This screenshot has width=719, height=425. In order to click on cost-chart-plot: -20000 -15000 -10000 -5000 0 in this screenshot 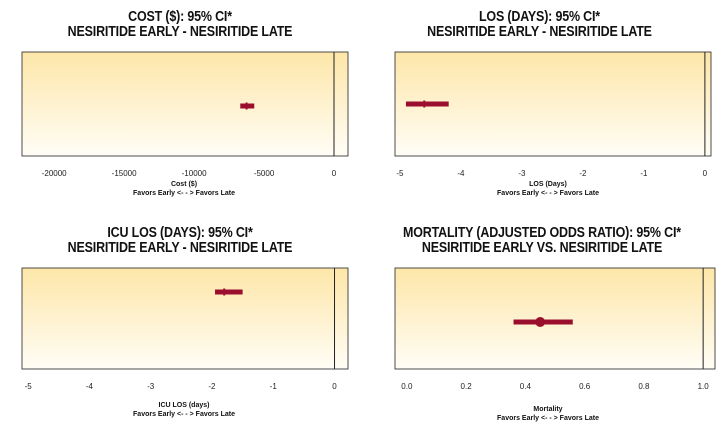, I will do `click(185, 114)`.